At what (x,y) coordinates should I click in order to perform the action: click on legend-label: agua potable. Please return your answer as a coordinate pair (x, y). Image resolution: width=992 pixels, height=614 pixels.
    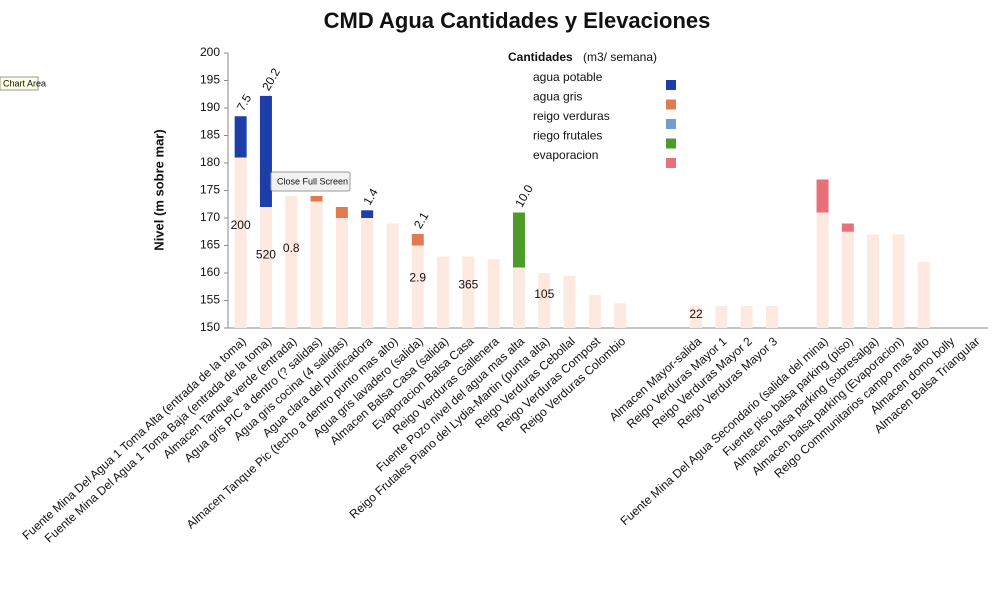
    Looking at the image, I should click on (568, 77).